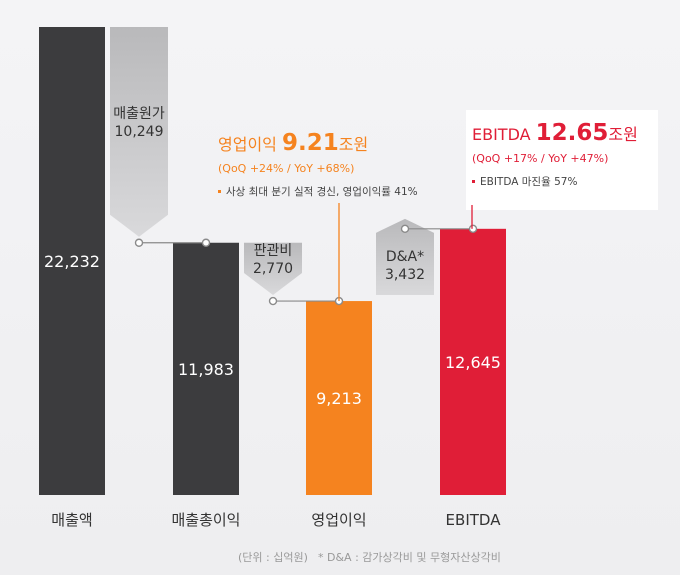  I want to click on step-name-label-3: D&A*, so click(405, 257).